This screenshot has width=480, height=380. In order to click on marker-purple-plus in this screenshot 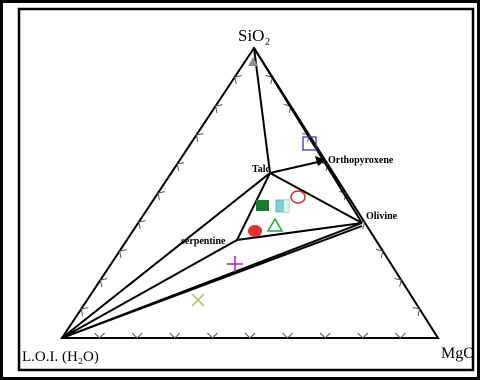, I will do `click(235, 264)`.